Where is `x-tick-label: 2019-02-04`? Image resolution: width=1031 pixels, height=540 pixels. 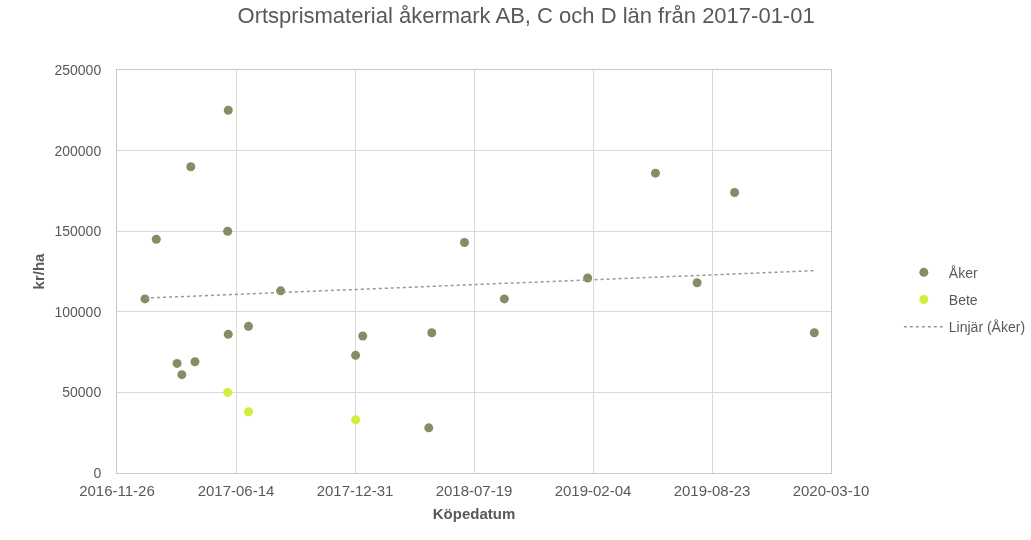
x-tick-label: 2019-02-04 is located at coordinates (593, 490).